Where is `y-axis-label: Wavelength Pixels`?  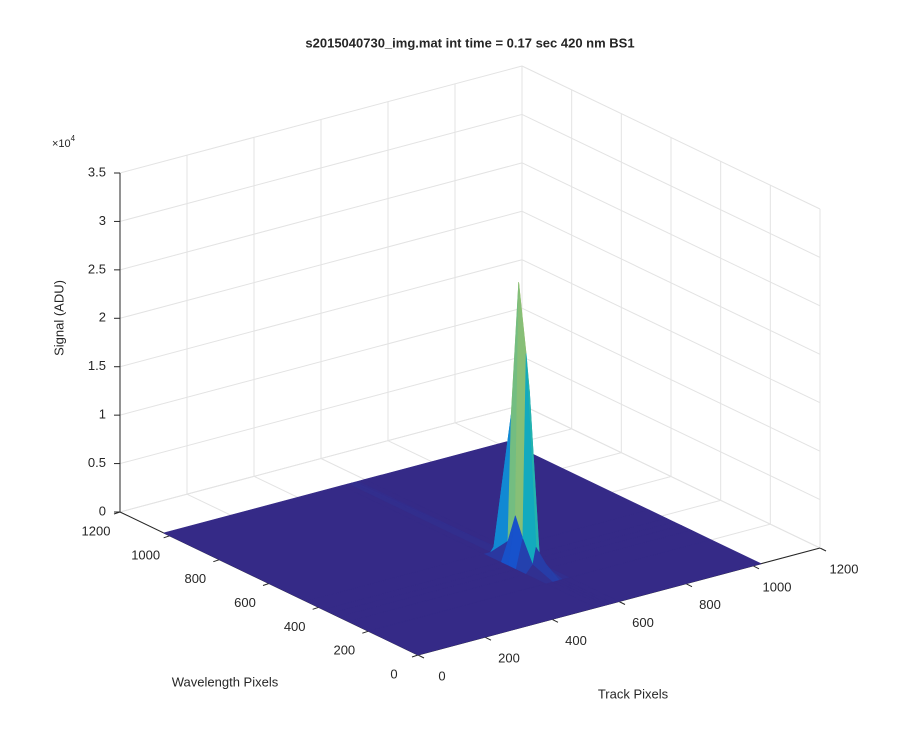 y-axis-label: Wavelength Pixels is located at coordinates (225, 681).